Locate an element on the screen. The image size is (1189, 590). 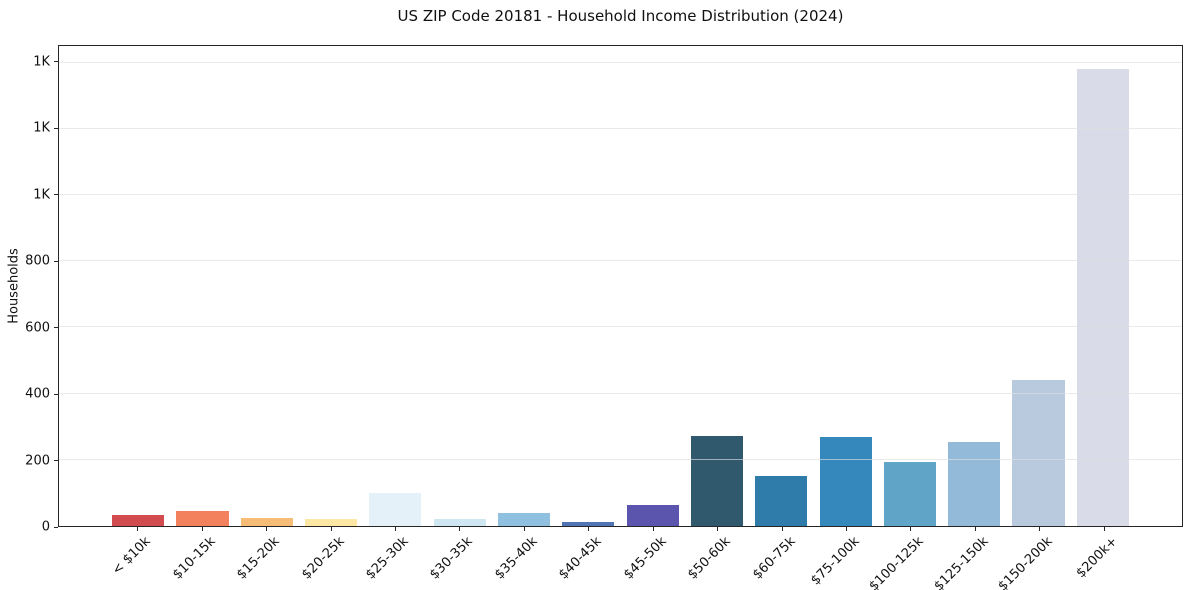
bar-150-200k is located at coordinates (1038, 452).